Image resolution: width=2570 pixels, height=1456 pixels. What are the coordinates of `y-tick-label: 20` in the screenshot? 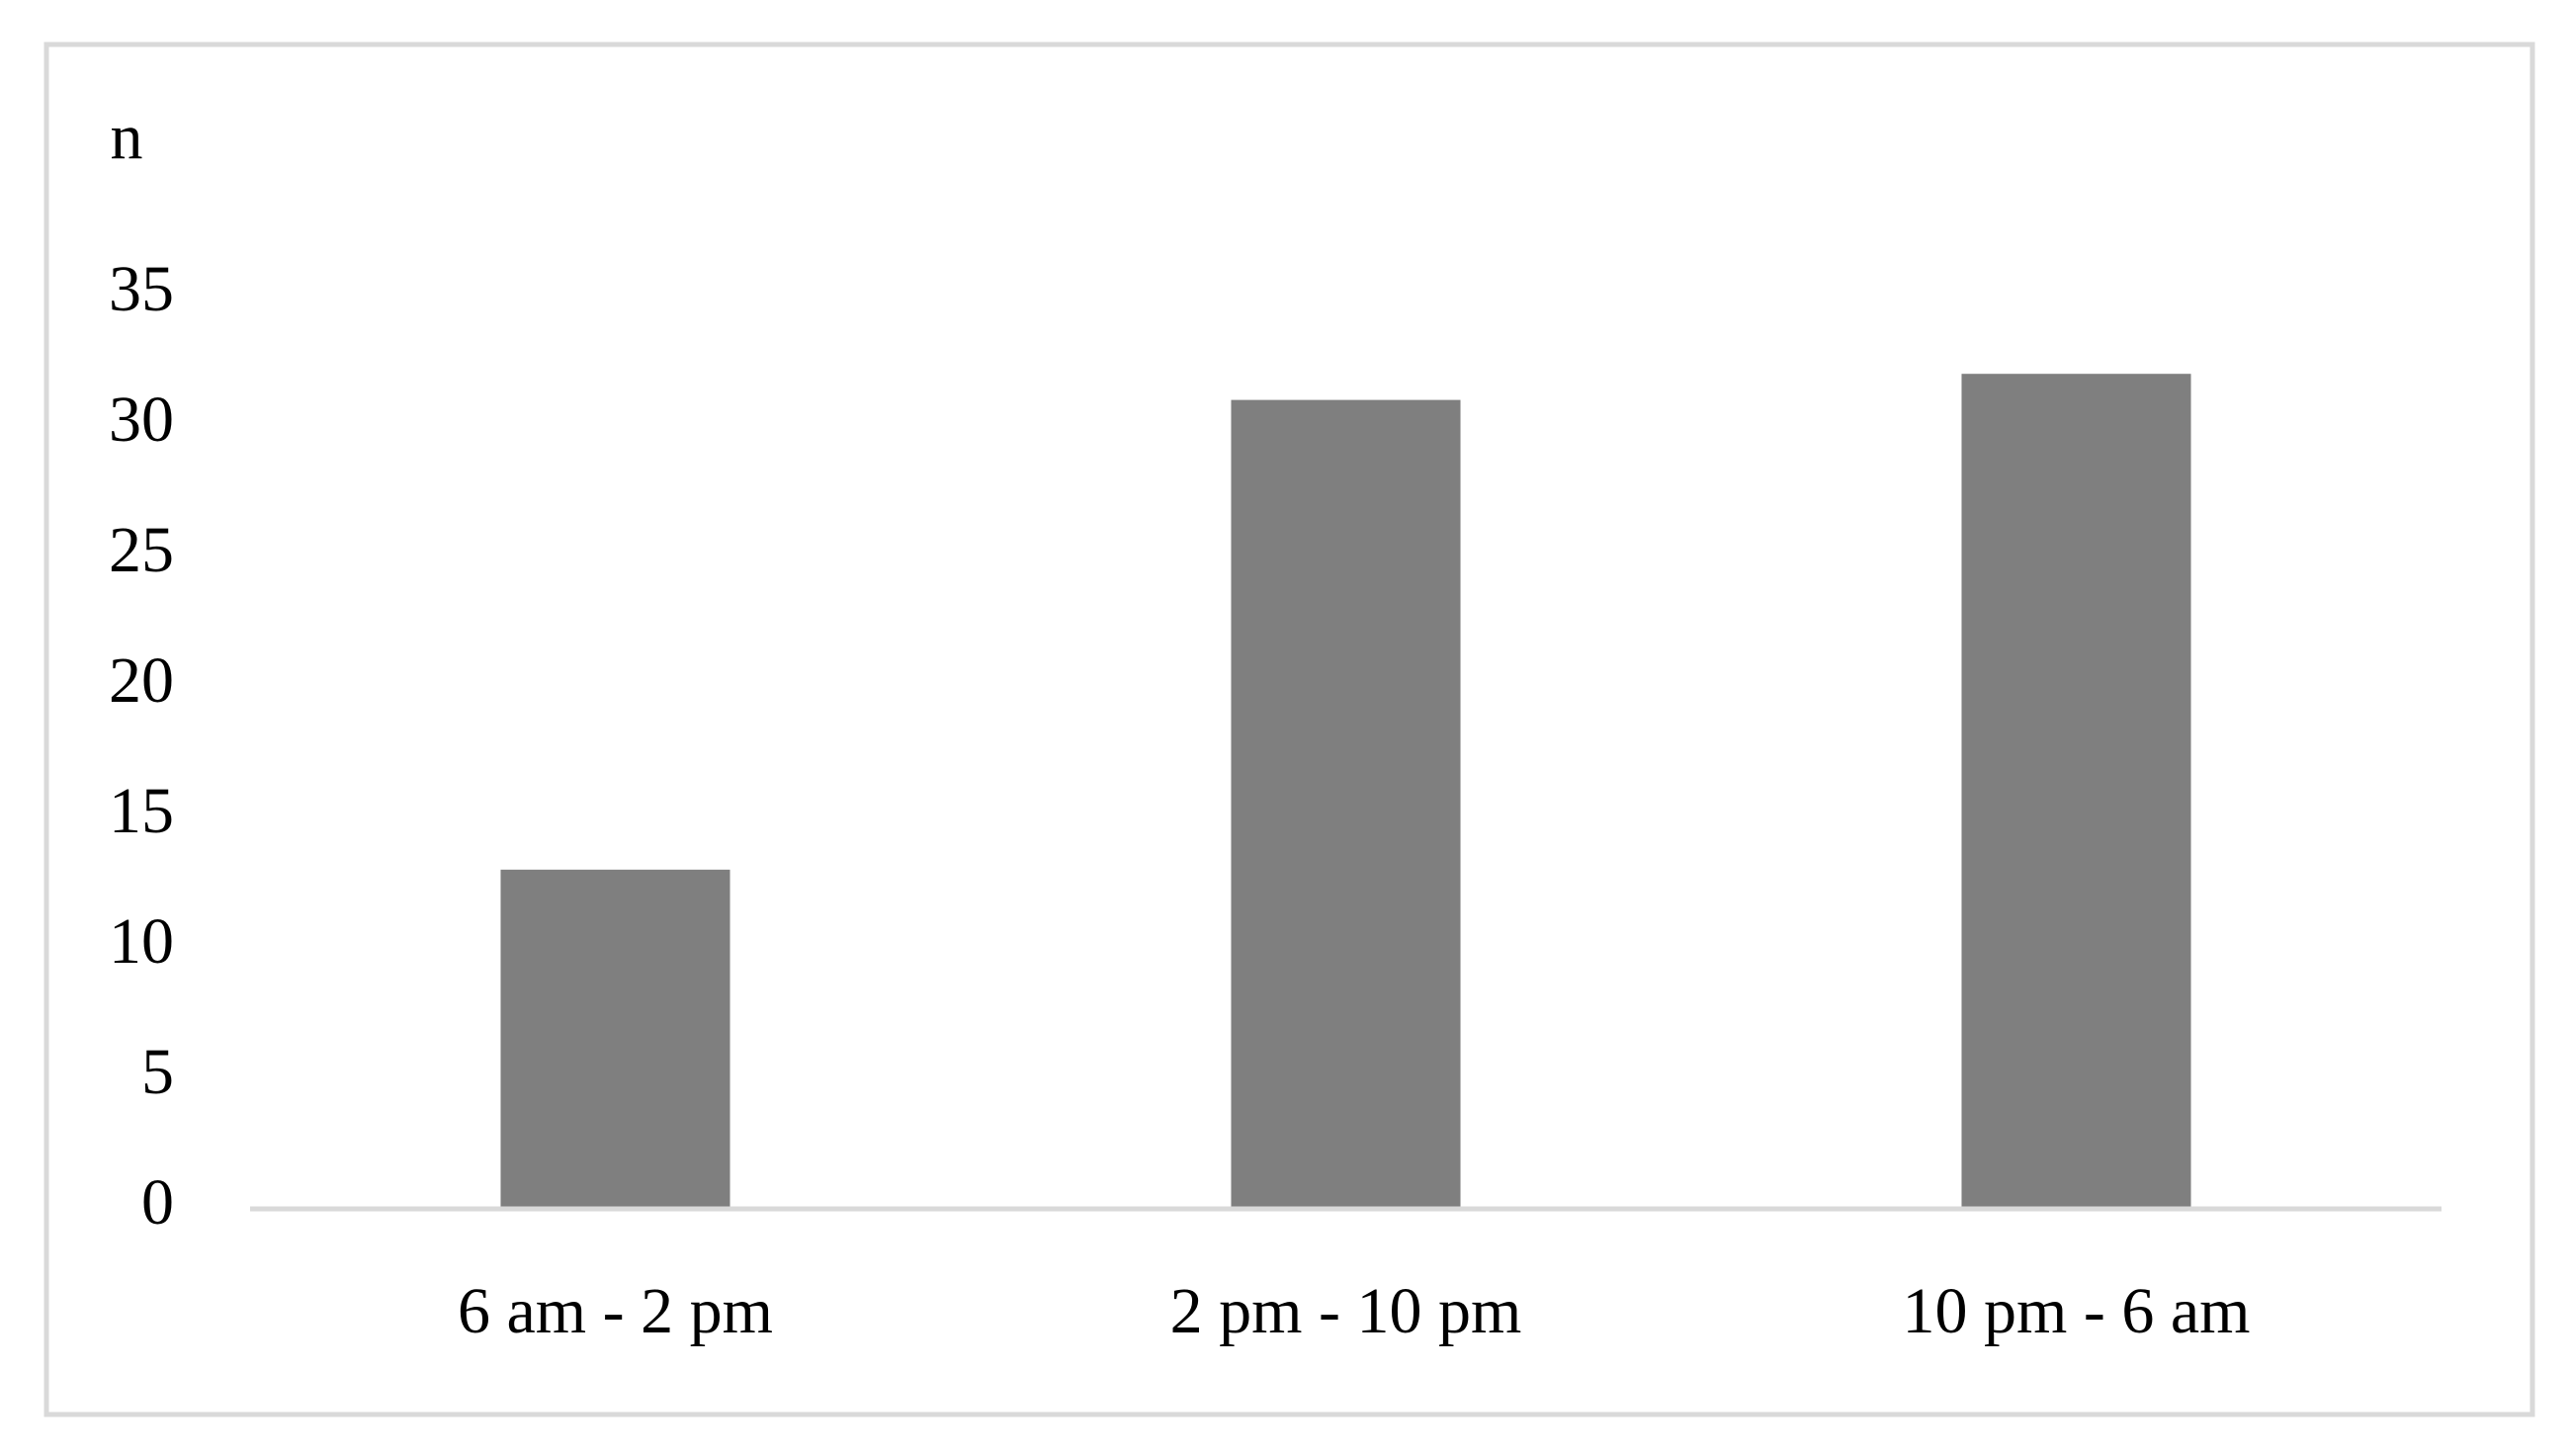 It's located at (141, 680).